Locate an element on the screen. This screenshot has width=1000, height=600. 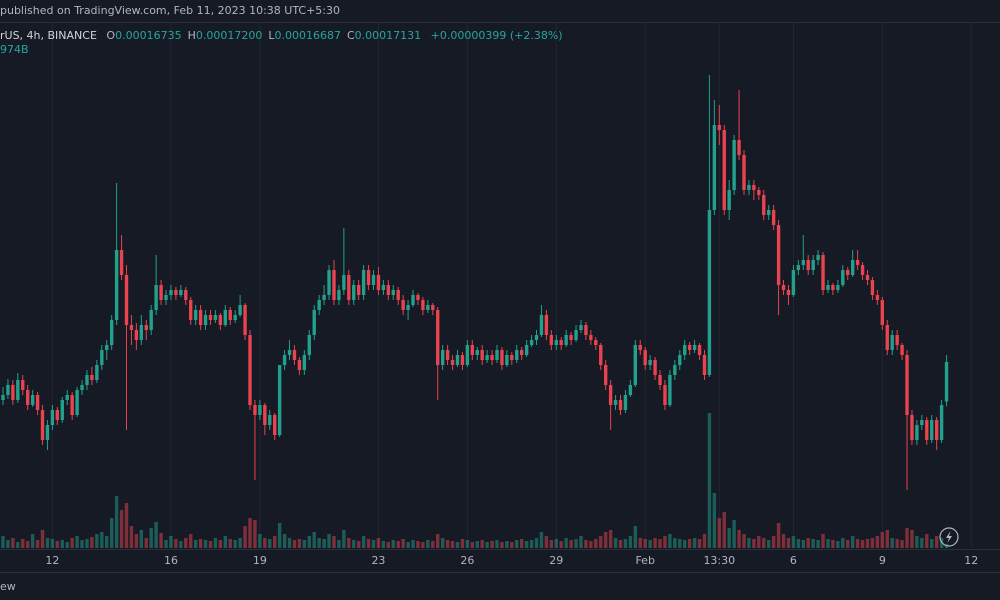
lightning-circle is located at coordinates (949, 537).